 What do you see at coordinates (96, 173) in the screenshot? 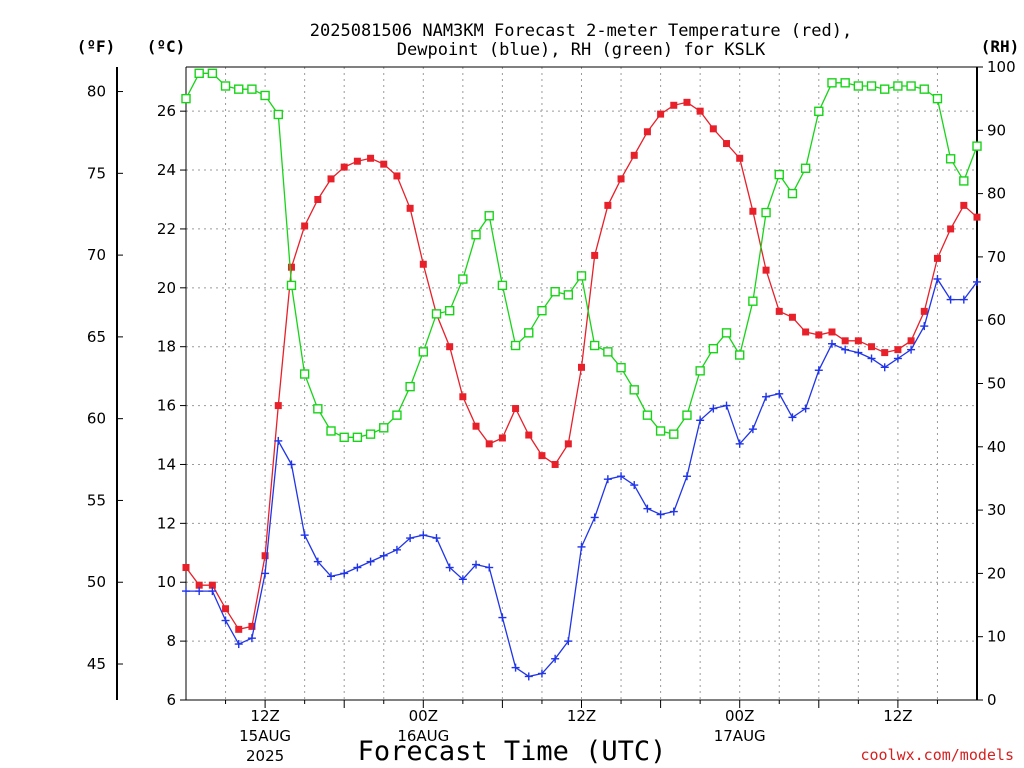
I see `fahrenheit-tick-label: 75` at bounding box center [96, 173].